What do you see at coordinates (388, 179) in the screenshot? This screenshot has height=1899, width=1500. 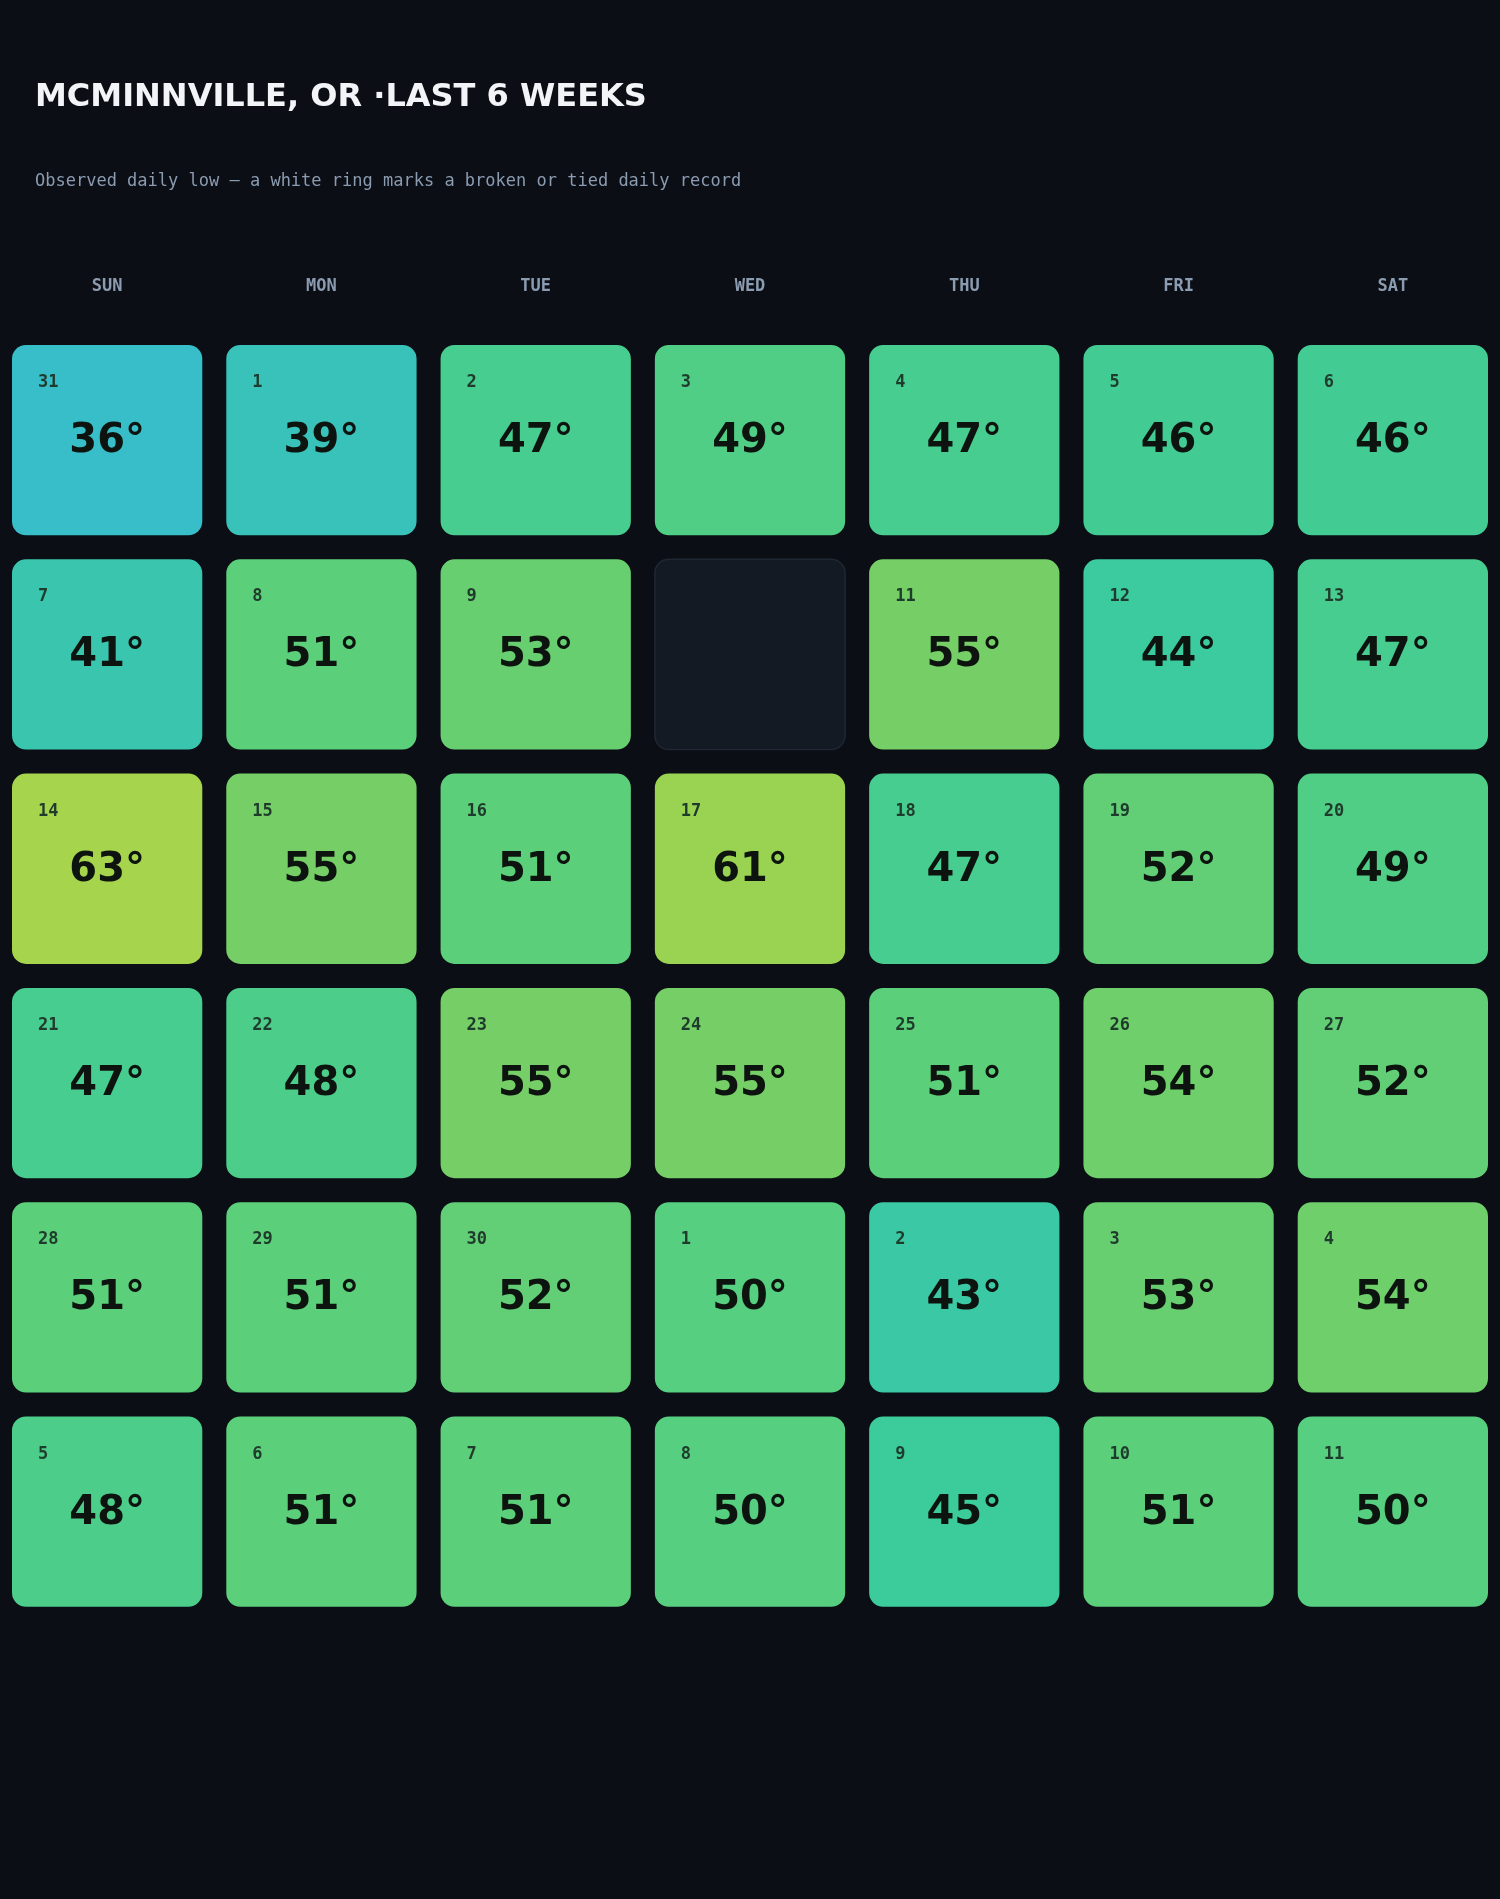 I see `chart-subtitle: Observed daily low — a white ring marks a broken or tied daily record` at bounding box center [388, 179].